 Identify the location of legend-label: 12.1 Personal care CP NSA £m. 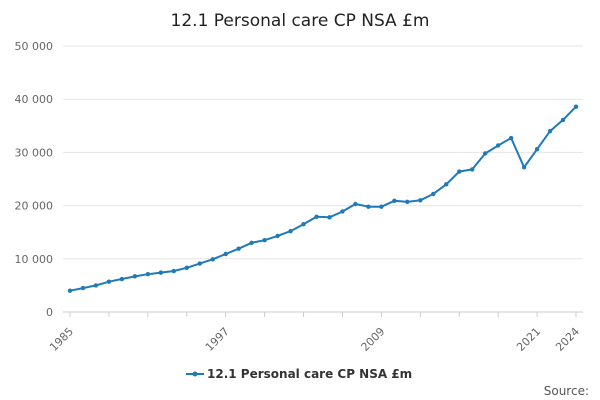
(309, 374).